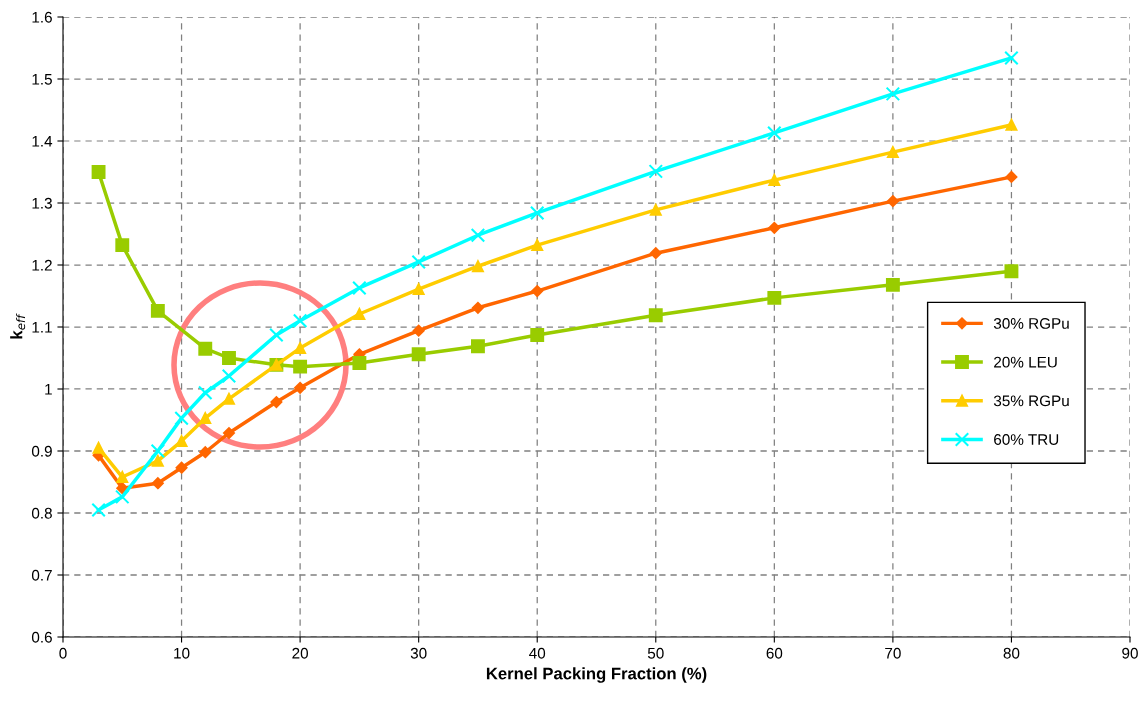 Image resolution: width=1145 pixels, height=706 pixels. Describe the element at coordinates (42, 141) in the screenshot. I see `y-tick-label: 1.4` at that location.